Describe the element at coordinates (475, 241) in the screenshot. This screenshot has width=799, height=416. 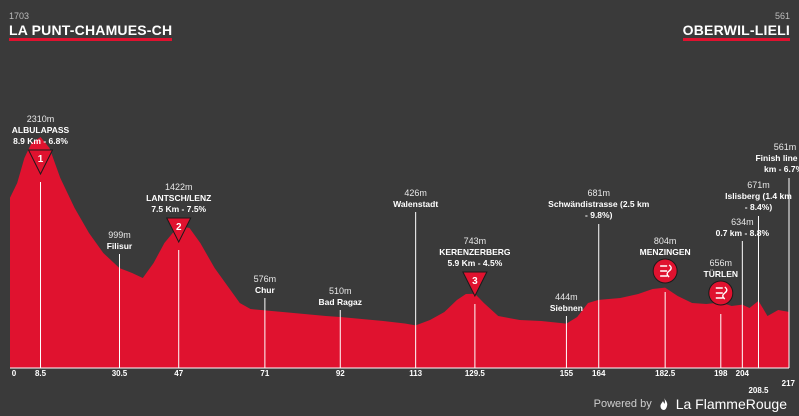
I see `marker-elevation-label: 743m` at that location.